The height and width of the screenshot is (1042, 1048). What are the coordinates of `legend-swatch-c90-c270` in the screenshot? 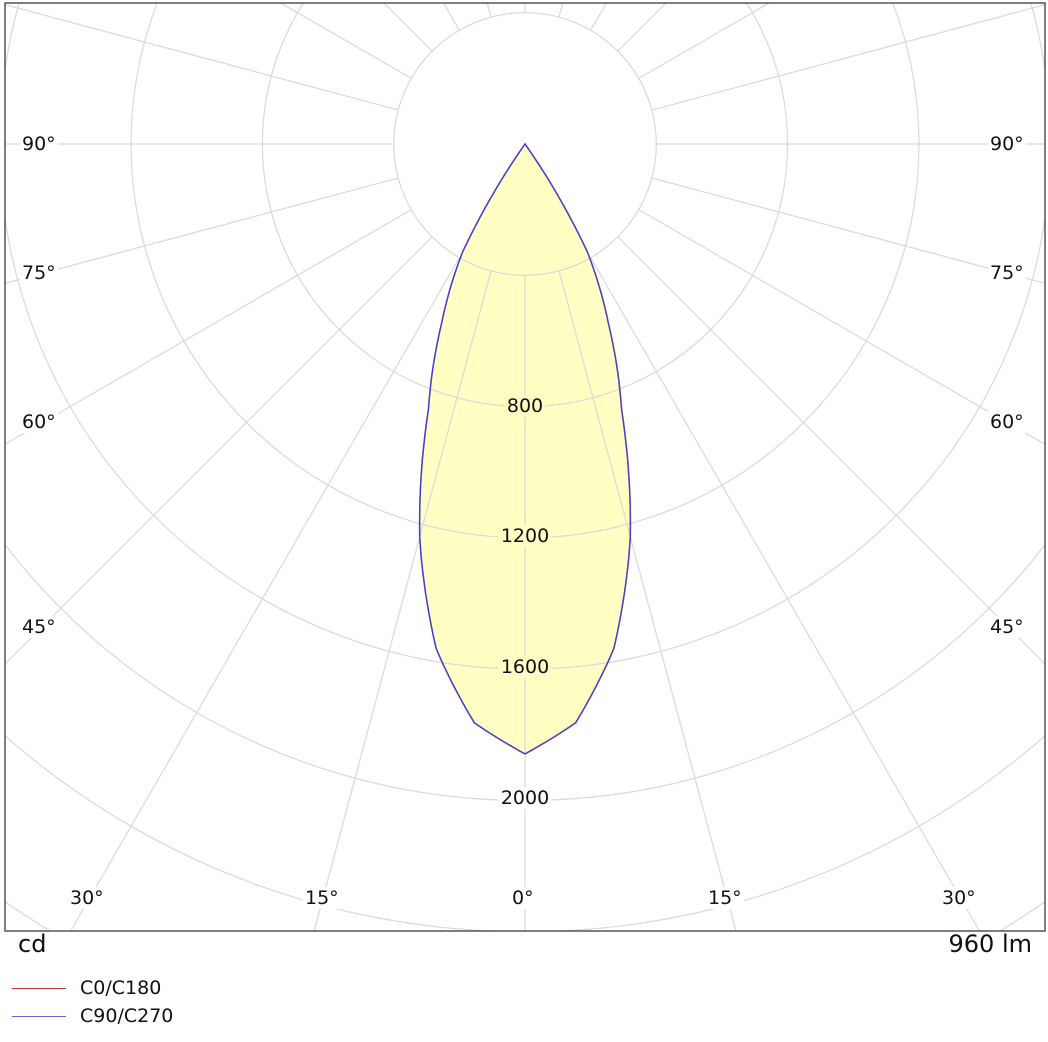 It's located at (39, 1016).